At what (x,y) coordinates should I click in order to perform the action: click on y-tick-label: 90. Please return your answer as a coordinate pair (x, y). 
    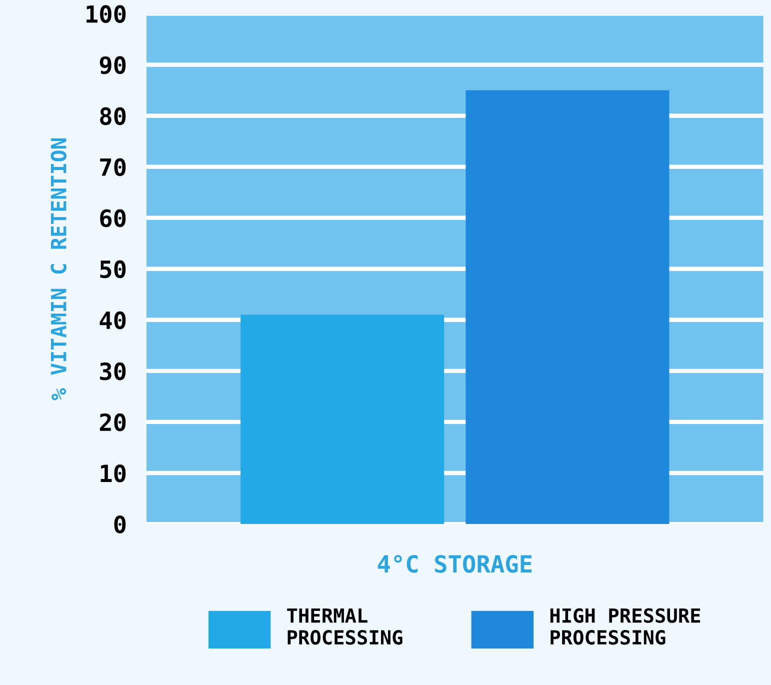
    Looking at the image, I should click on (113, 65).